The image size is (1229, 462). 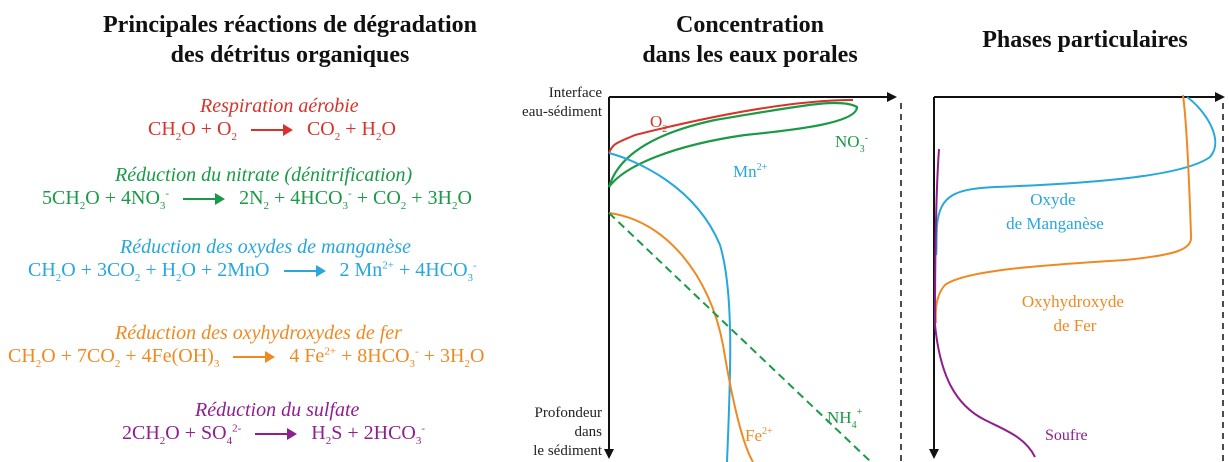 I want to click on reaction-title-3: Réduction des oxydes de manganèse, so click(x=266, y=247).